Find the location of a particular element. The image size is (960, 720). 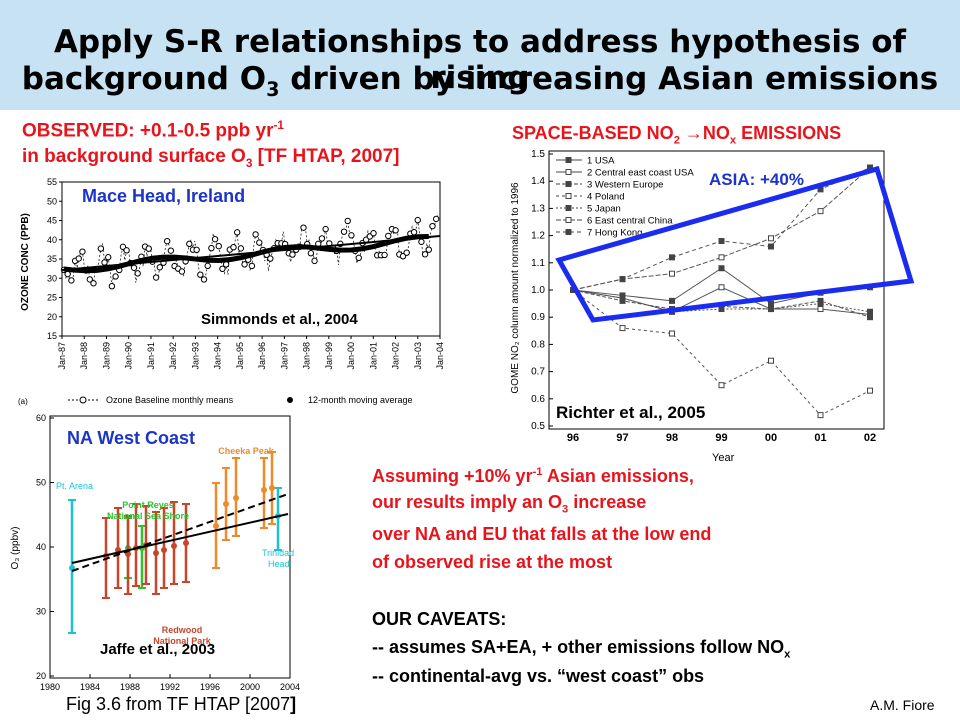

mace-head-xtick-label: Jan-98 is located at coordinates (307, 356).